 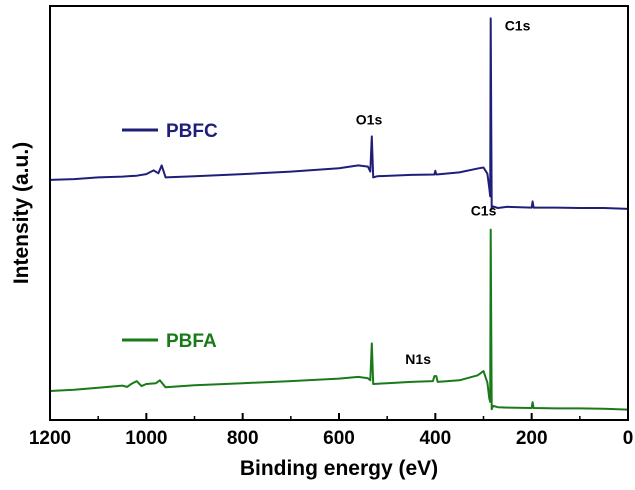 I want to click on x-tick-label-400: 400, so click(x=435, y=438).